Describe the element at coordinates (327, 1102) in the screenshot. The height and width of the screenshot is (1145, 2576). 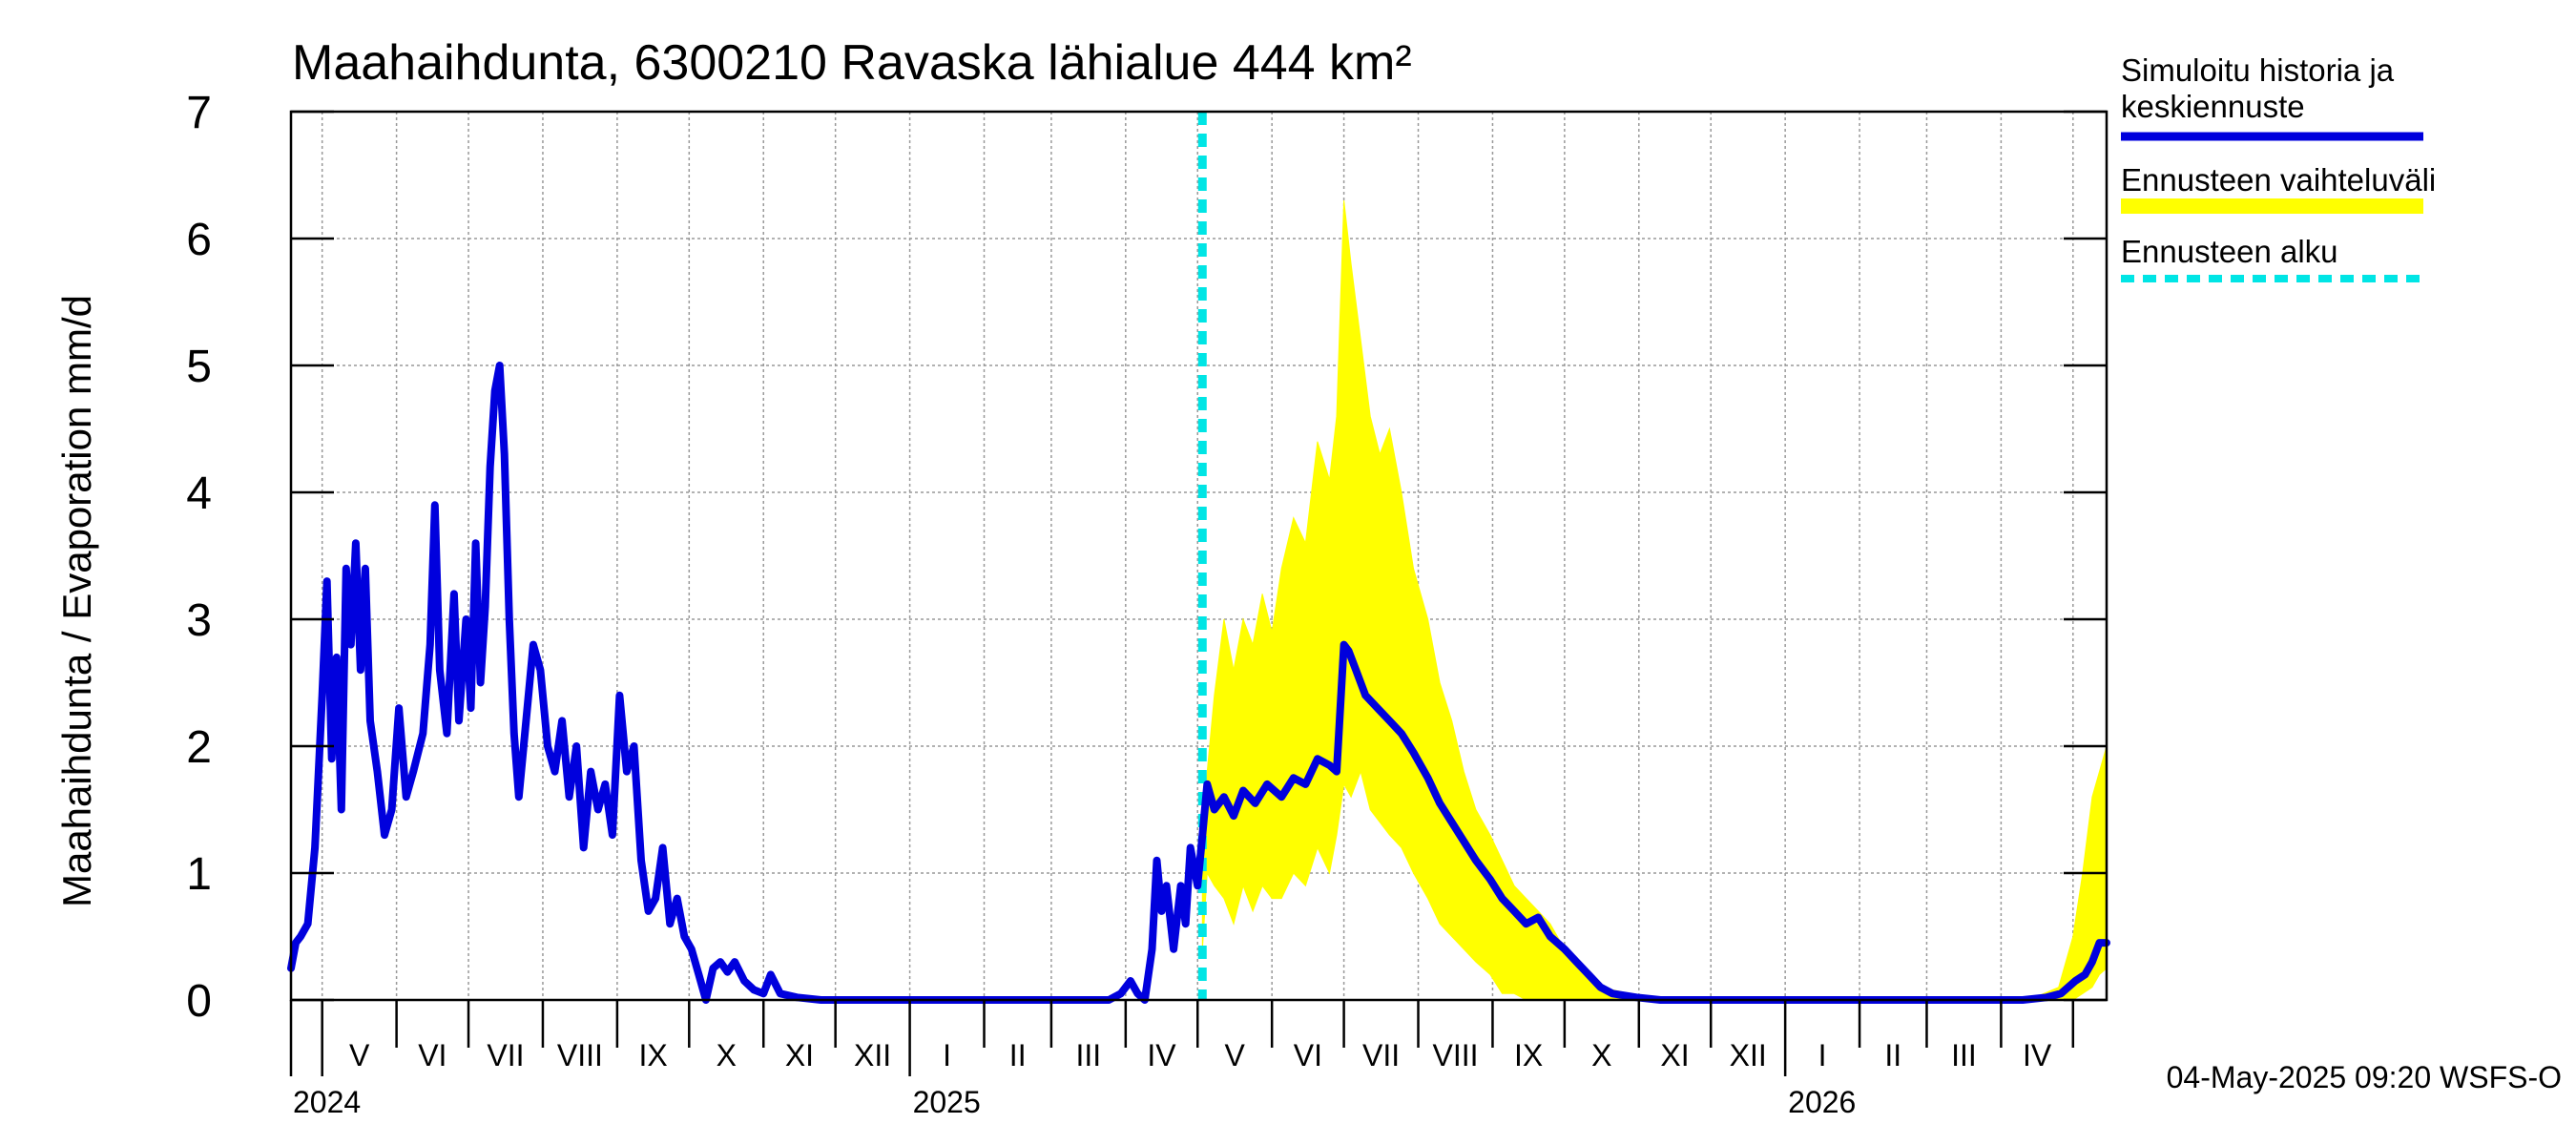
I see `year-label: 2024` at that location.